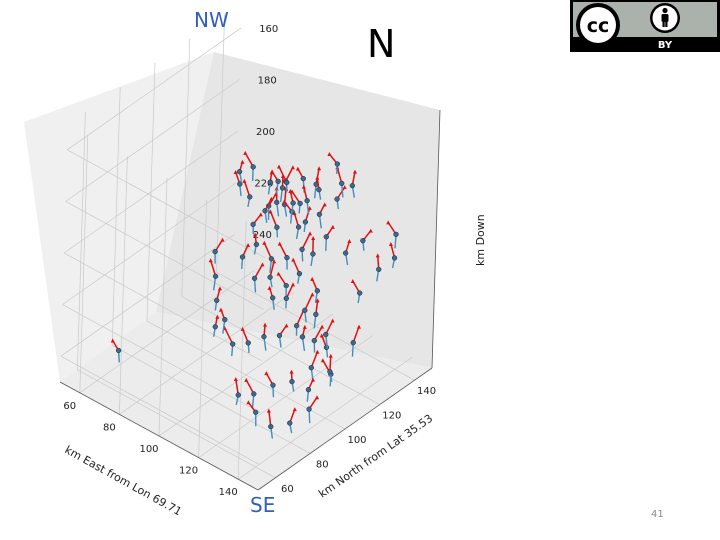 The width and height of the screenshot is (720, 540). Describe the element at coordinates (381, 44) in the screenshot. I see `north-label: N` at that location.